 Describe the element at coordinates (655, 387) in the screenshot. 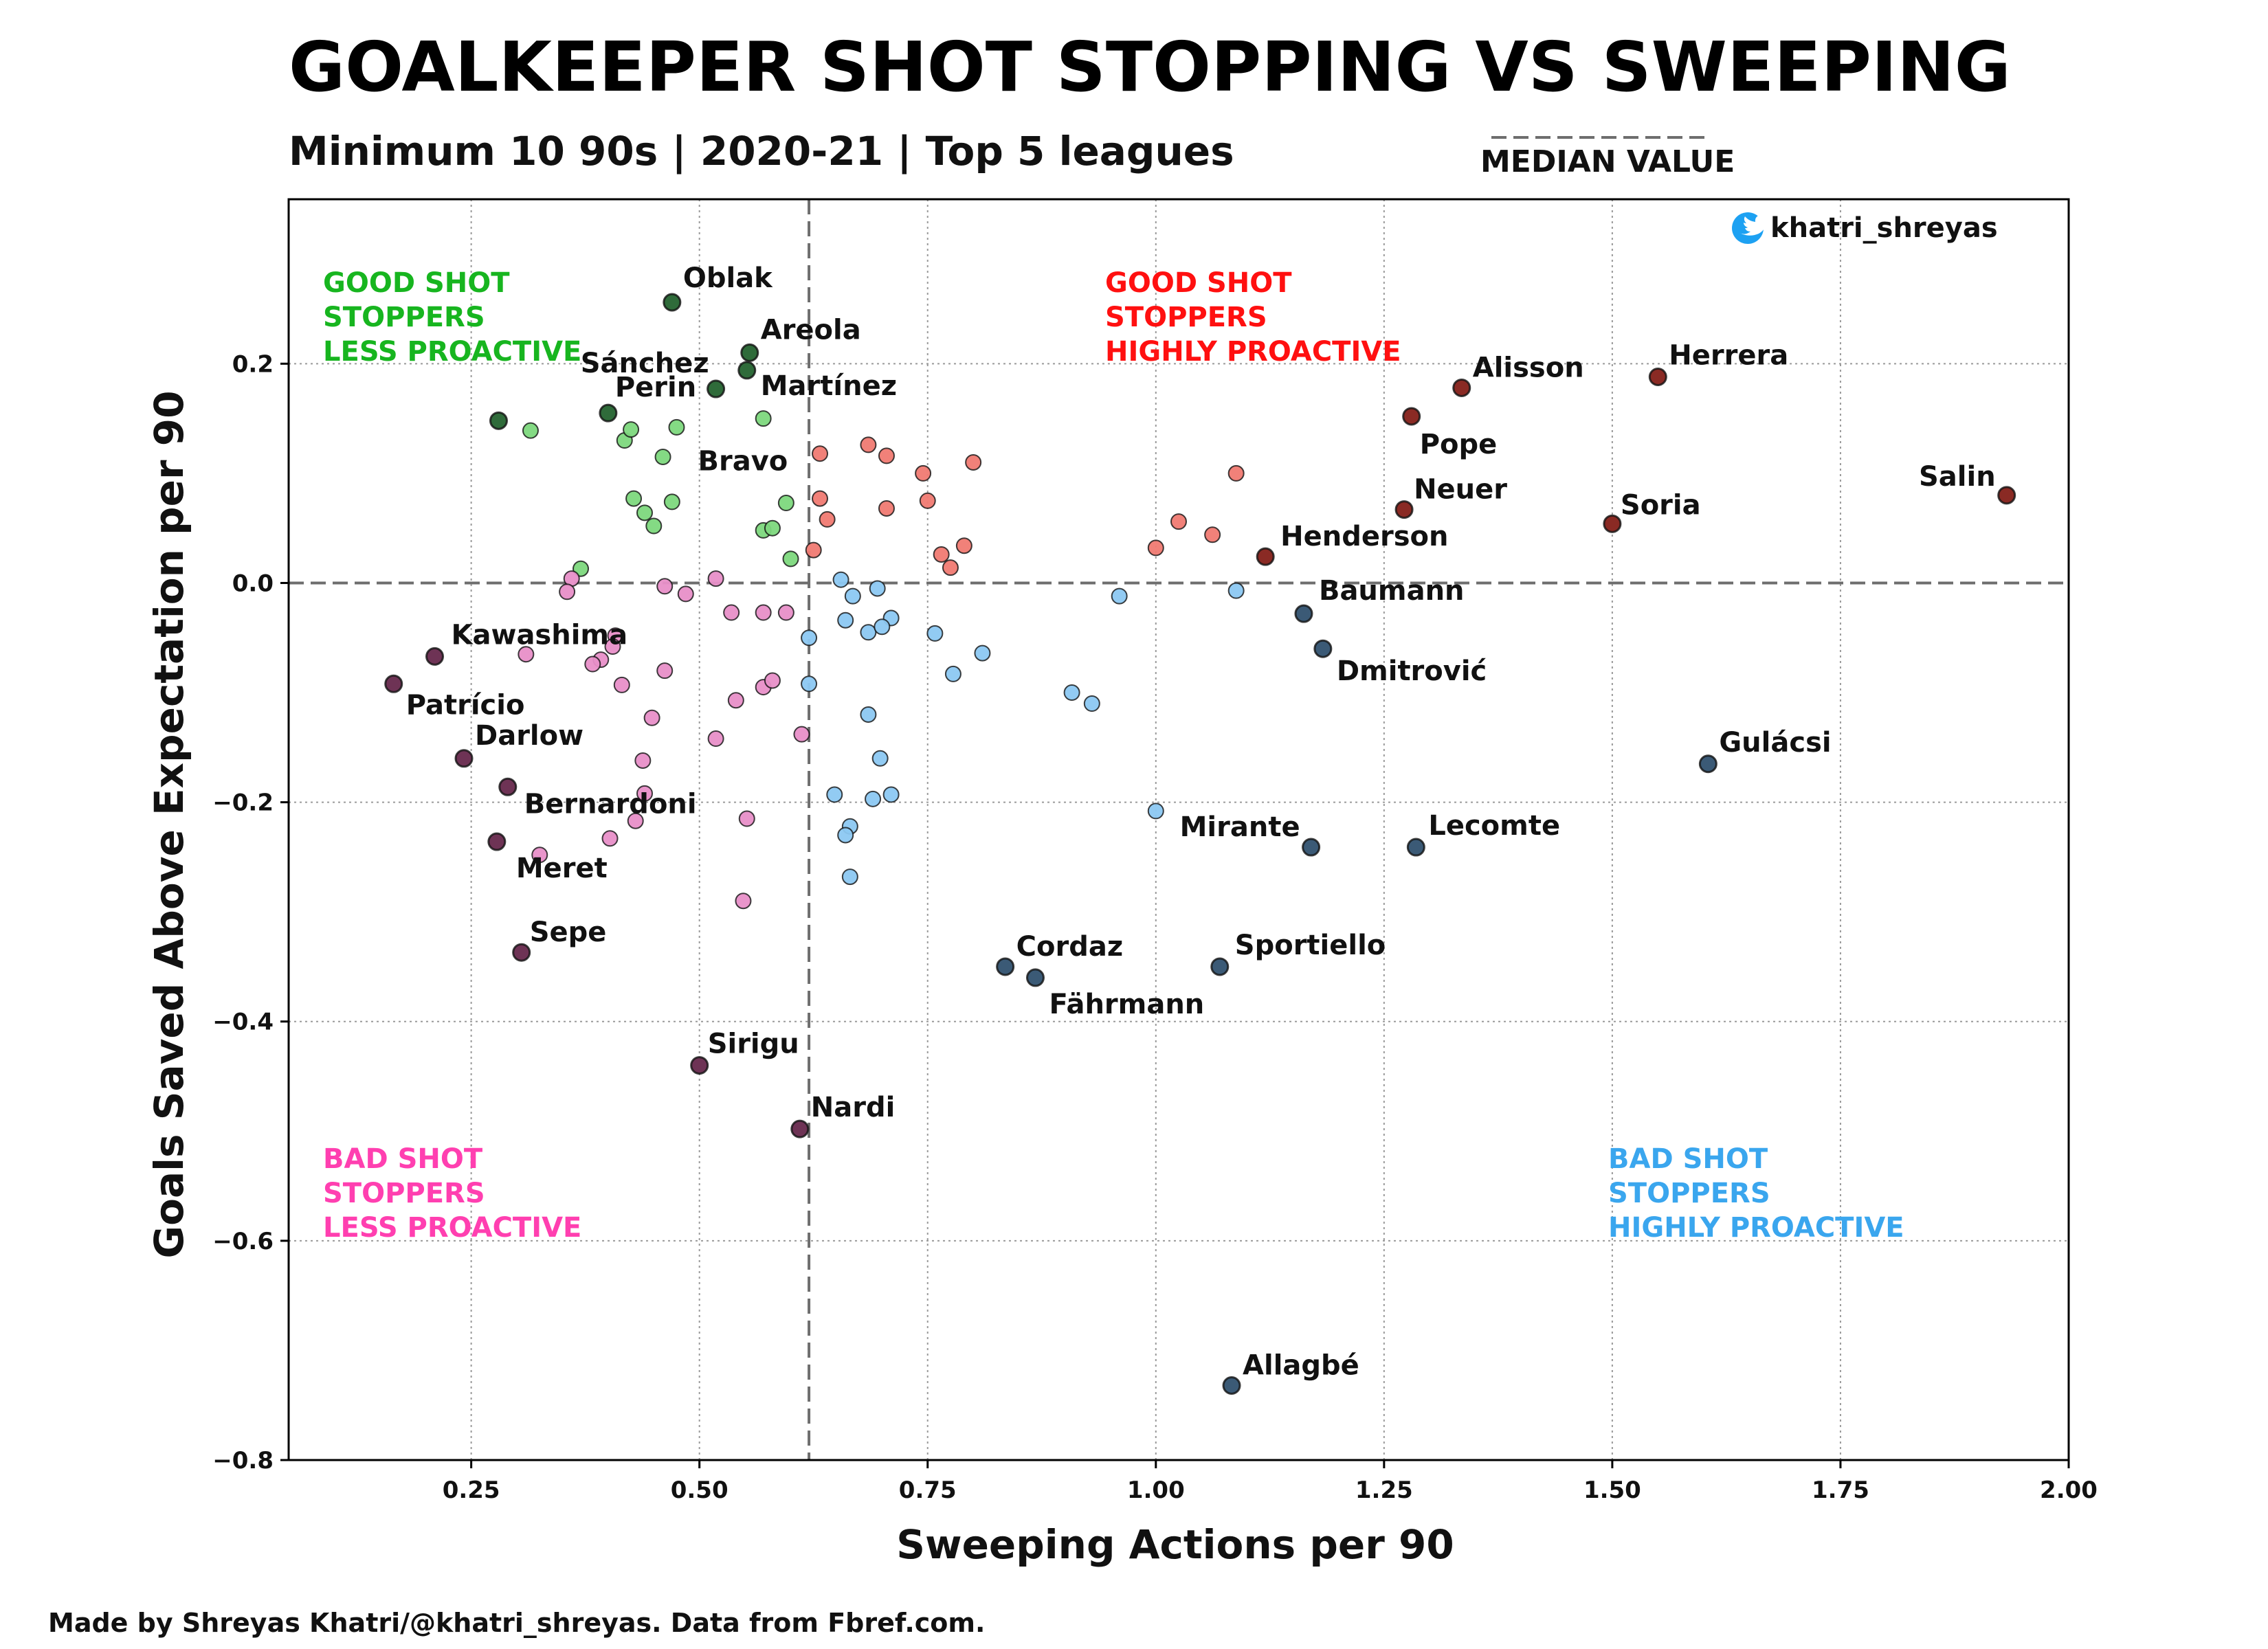

I see `point-label: Perin` at that location.